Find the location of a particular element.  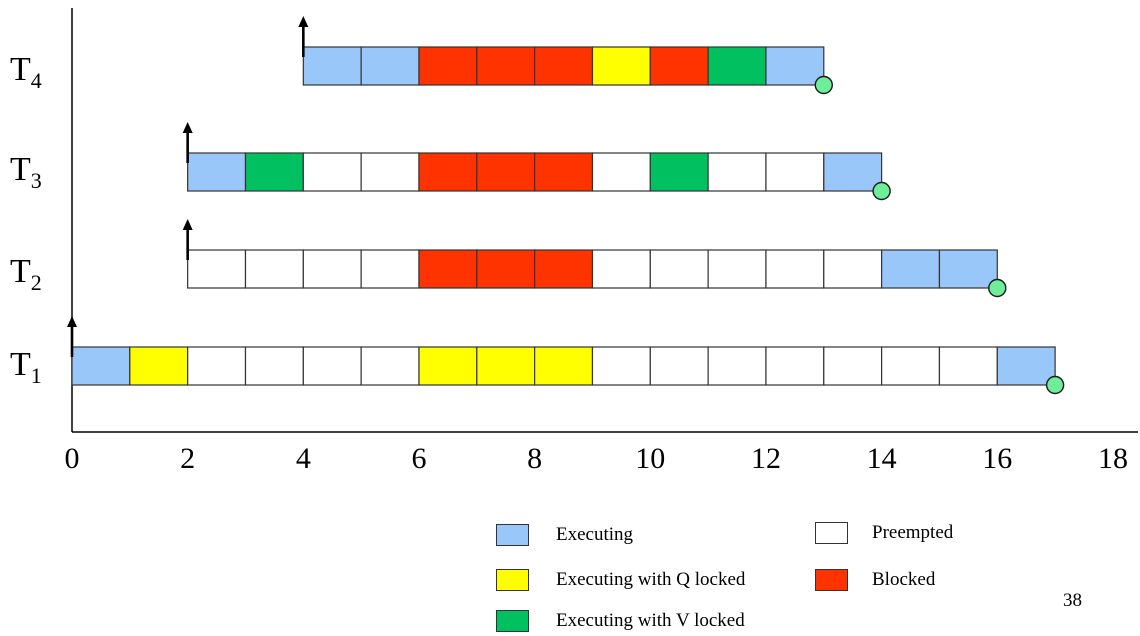

task-row-T2: T2 is located at coordinates (508, 258).